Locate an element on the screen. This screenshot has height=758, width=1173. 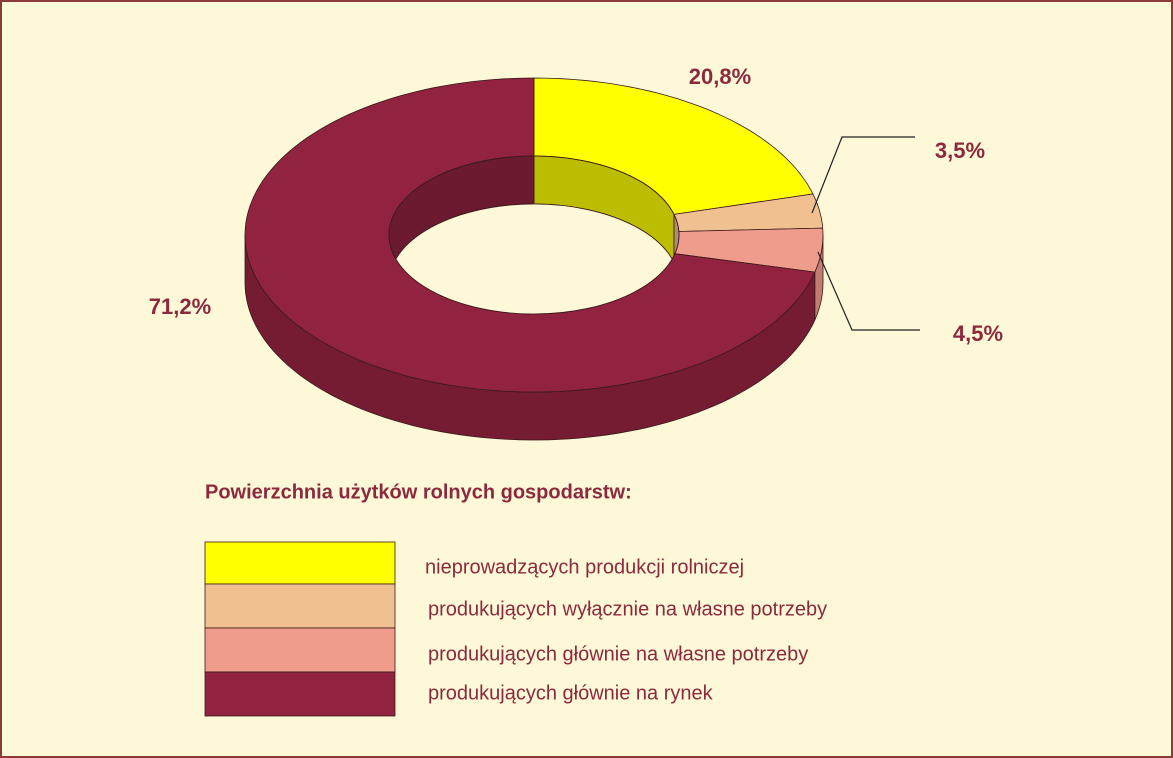
value-label: 4,5% is located at coordinates (978, 333).